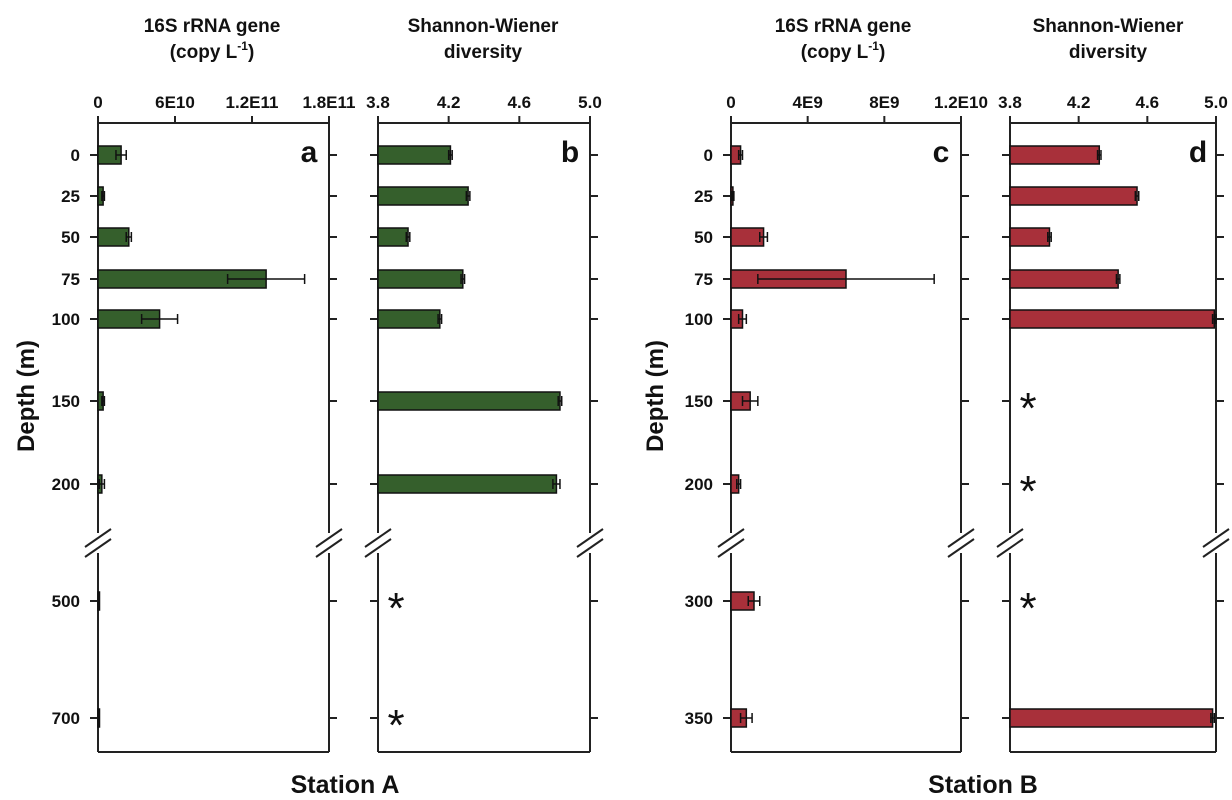  What do you see at coordinates (983, 785) in the screenshot?
I see `station-b-label: Station B` at bounding box center [983, 785].